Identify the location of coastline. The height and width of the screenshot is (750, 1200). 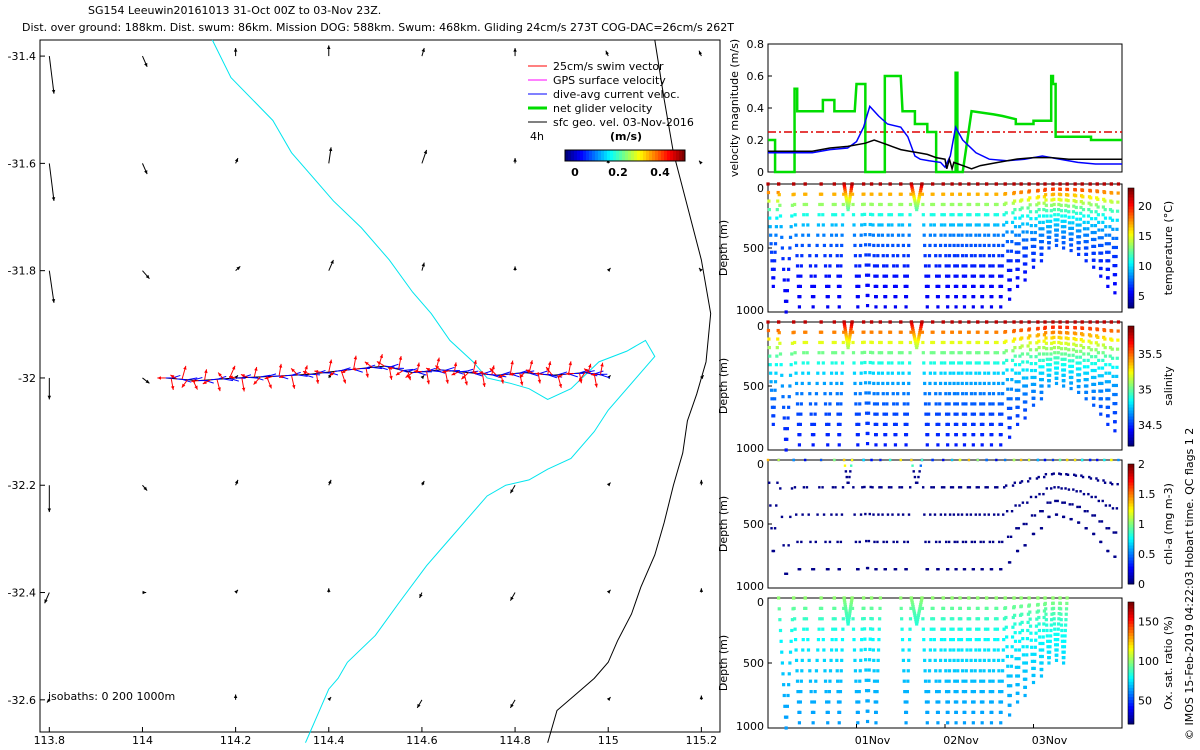
(629, 391).